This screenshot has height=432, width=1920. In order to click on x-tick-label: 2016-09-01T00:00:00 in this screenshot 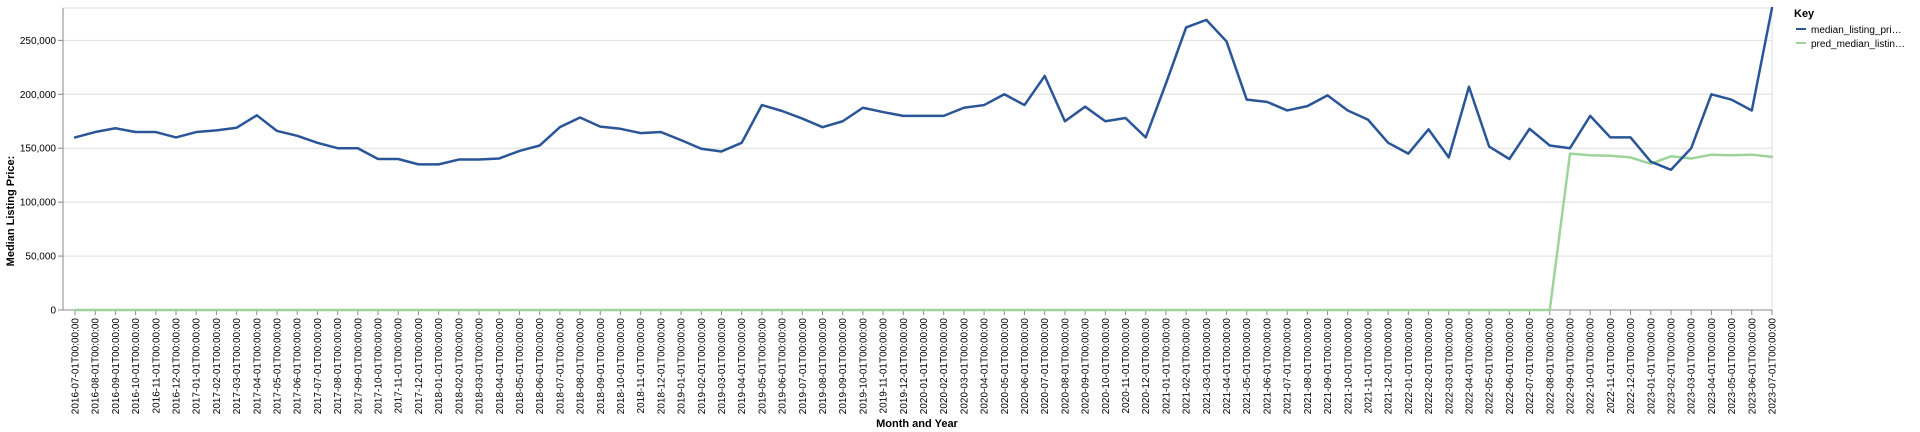, I will do `click(116, 366)`.